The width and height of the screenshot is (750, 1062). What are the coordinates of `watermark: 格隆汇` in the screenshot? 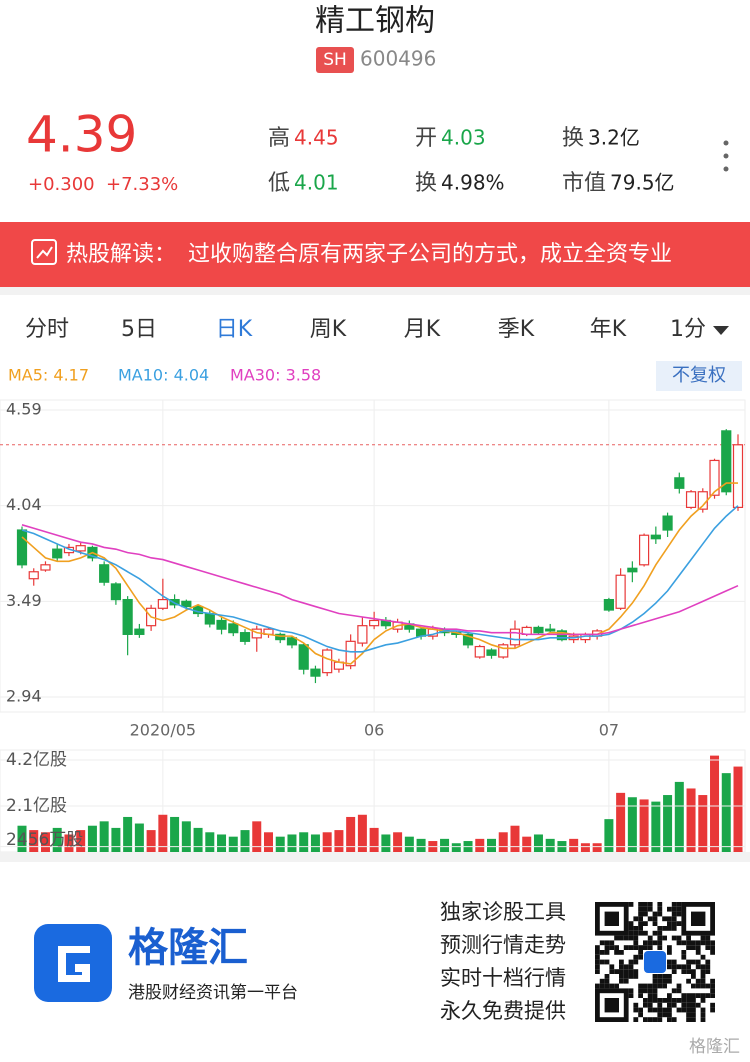 It's located at (714, 1047).